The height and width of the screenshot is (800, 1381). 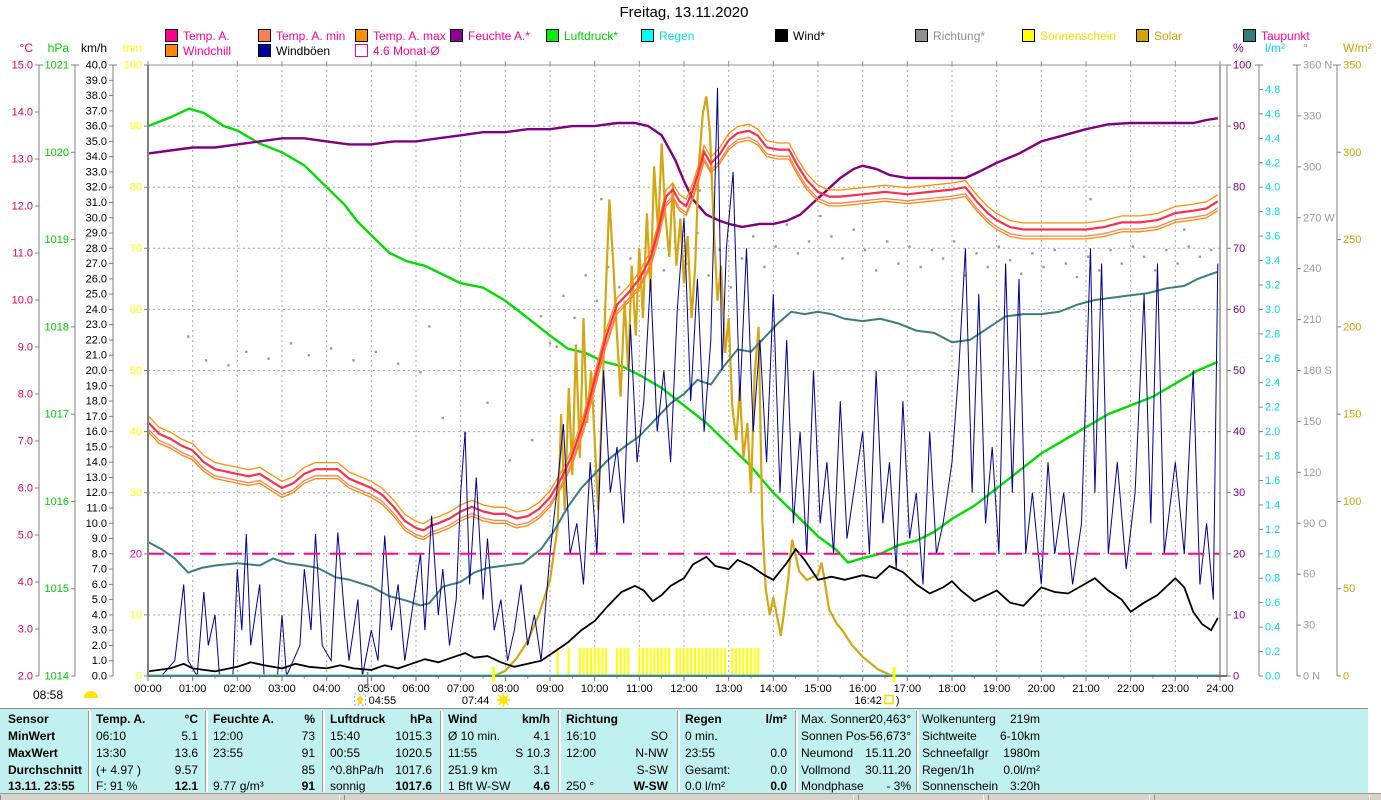 I want to click on table-cell-value: 0.0l/m², so click(x=1021, y=770).